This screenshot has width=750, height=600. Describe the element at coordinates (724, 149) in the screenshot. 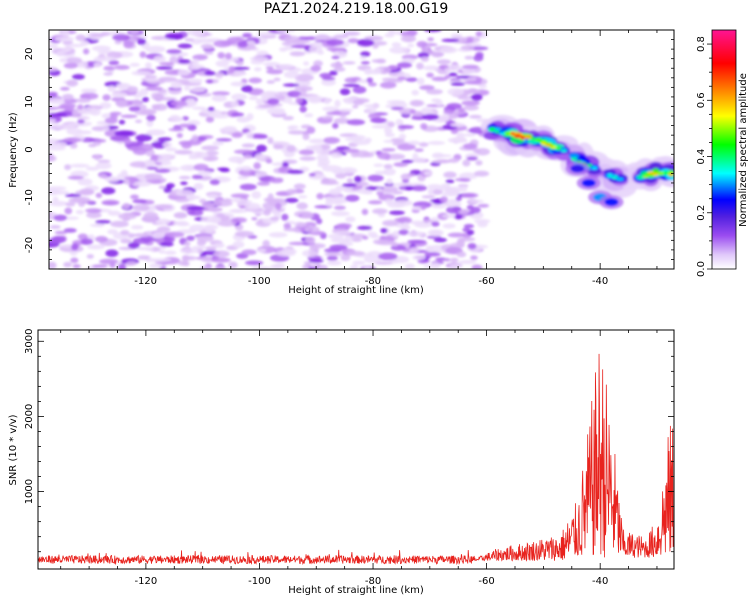

I see `colorbar-gradient` at that location.